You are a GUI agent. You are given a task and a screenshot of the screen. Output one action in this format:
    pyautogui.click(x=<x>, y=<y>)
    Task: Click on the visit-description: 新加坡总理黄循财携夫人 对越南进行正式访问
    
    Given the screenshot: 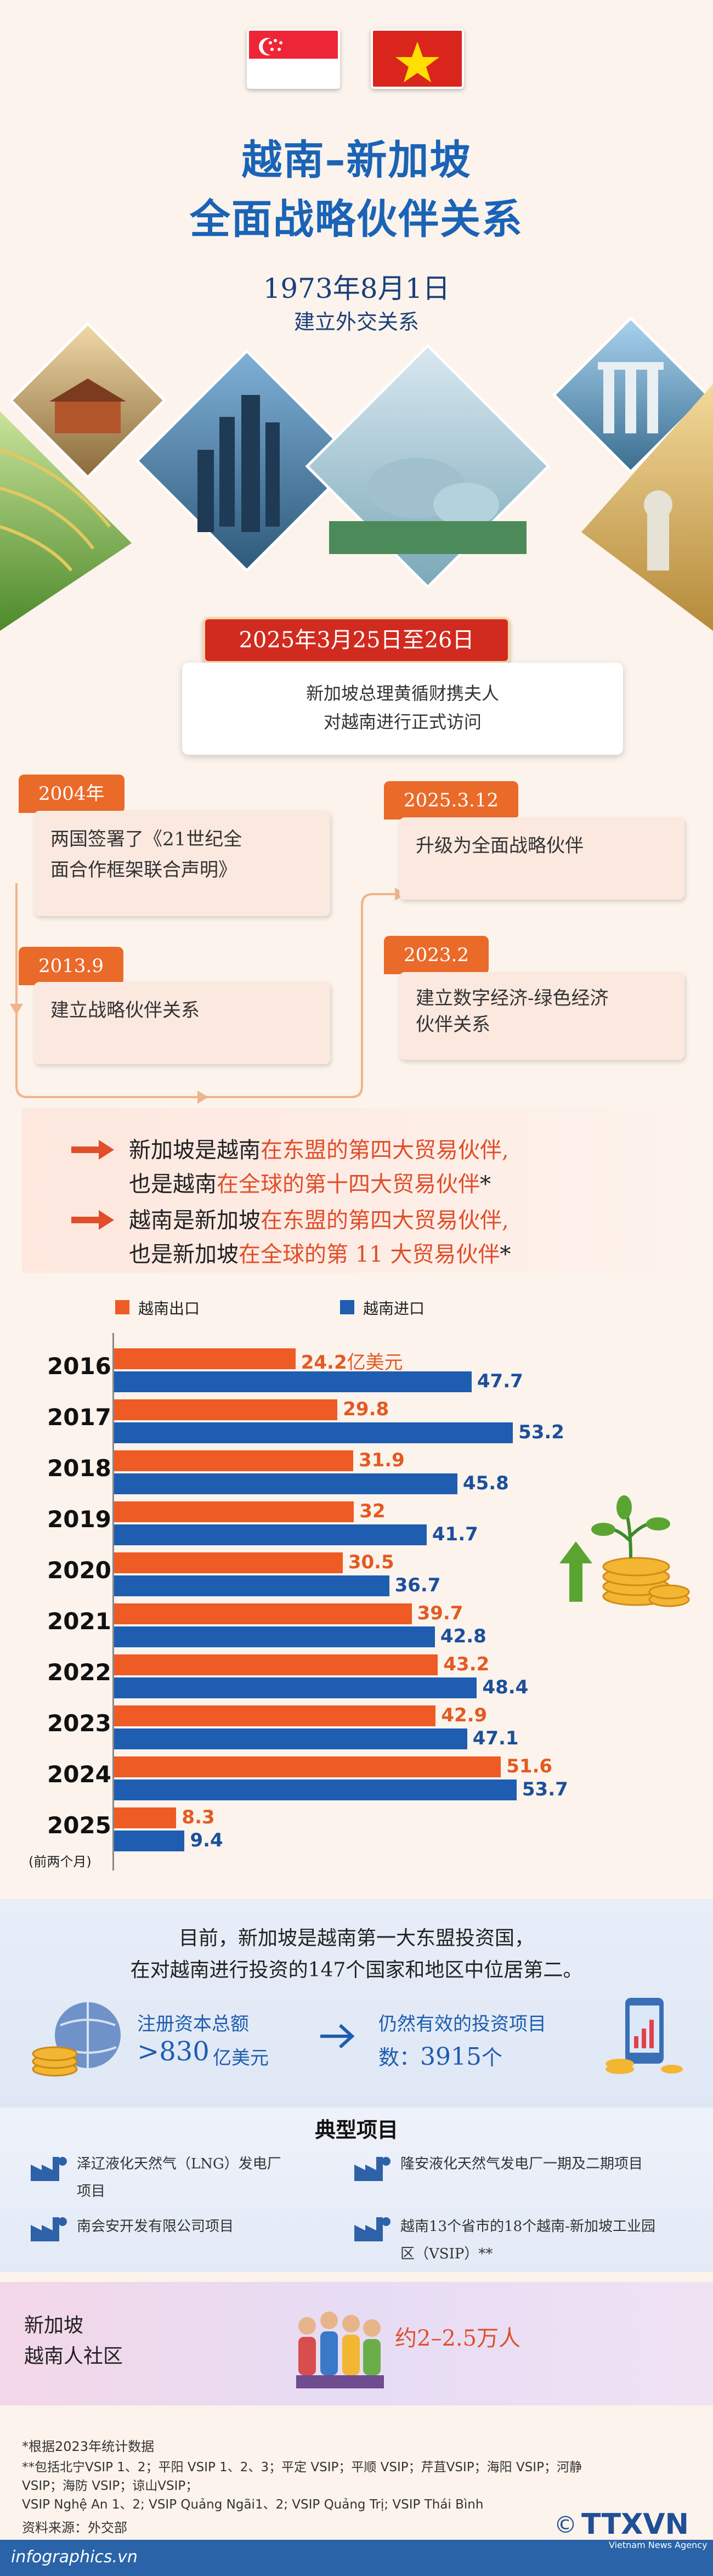 What is the action you would take?
    pyautogui.click(x=402, y=709)
    